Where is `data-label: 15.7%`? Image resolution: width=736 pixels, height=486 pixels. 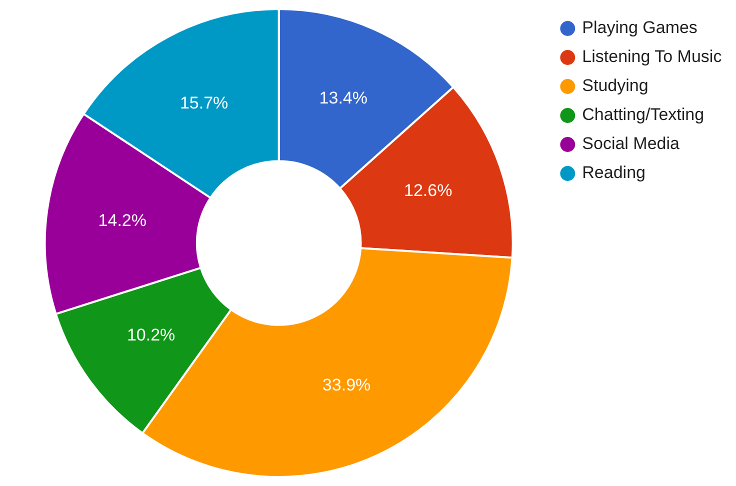
data-label: 15.7% is located at coordinates (204, 103).